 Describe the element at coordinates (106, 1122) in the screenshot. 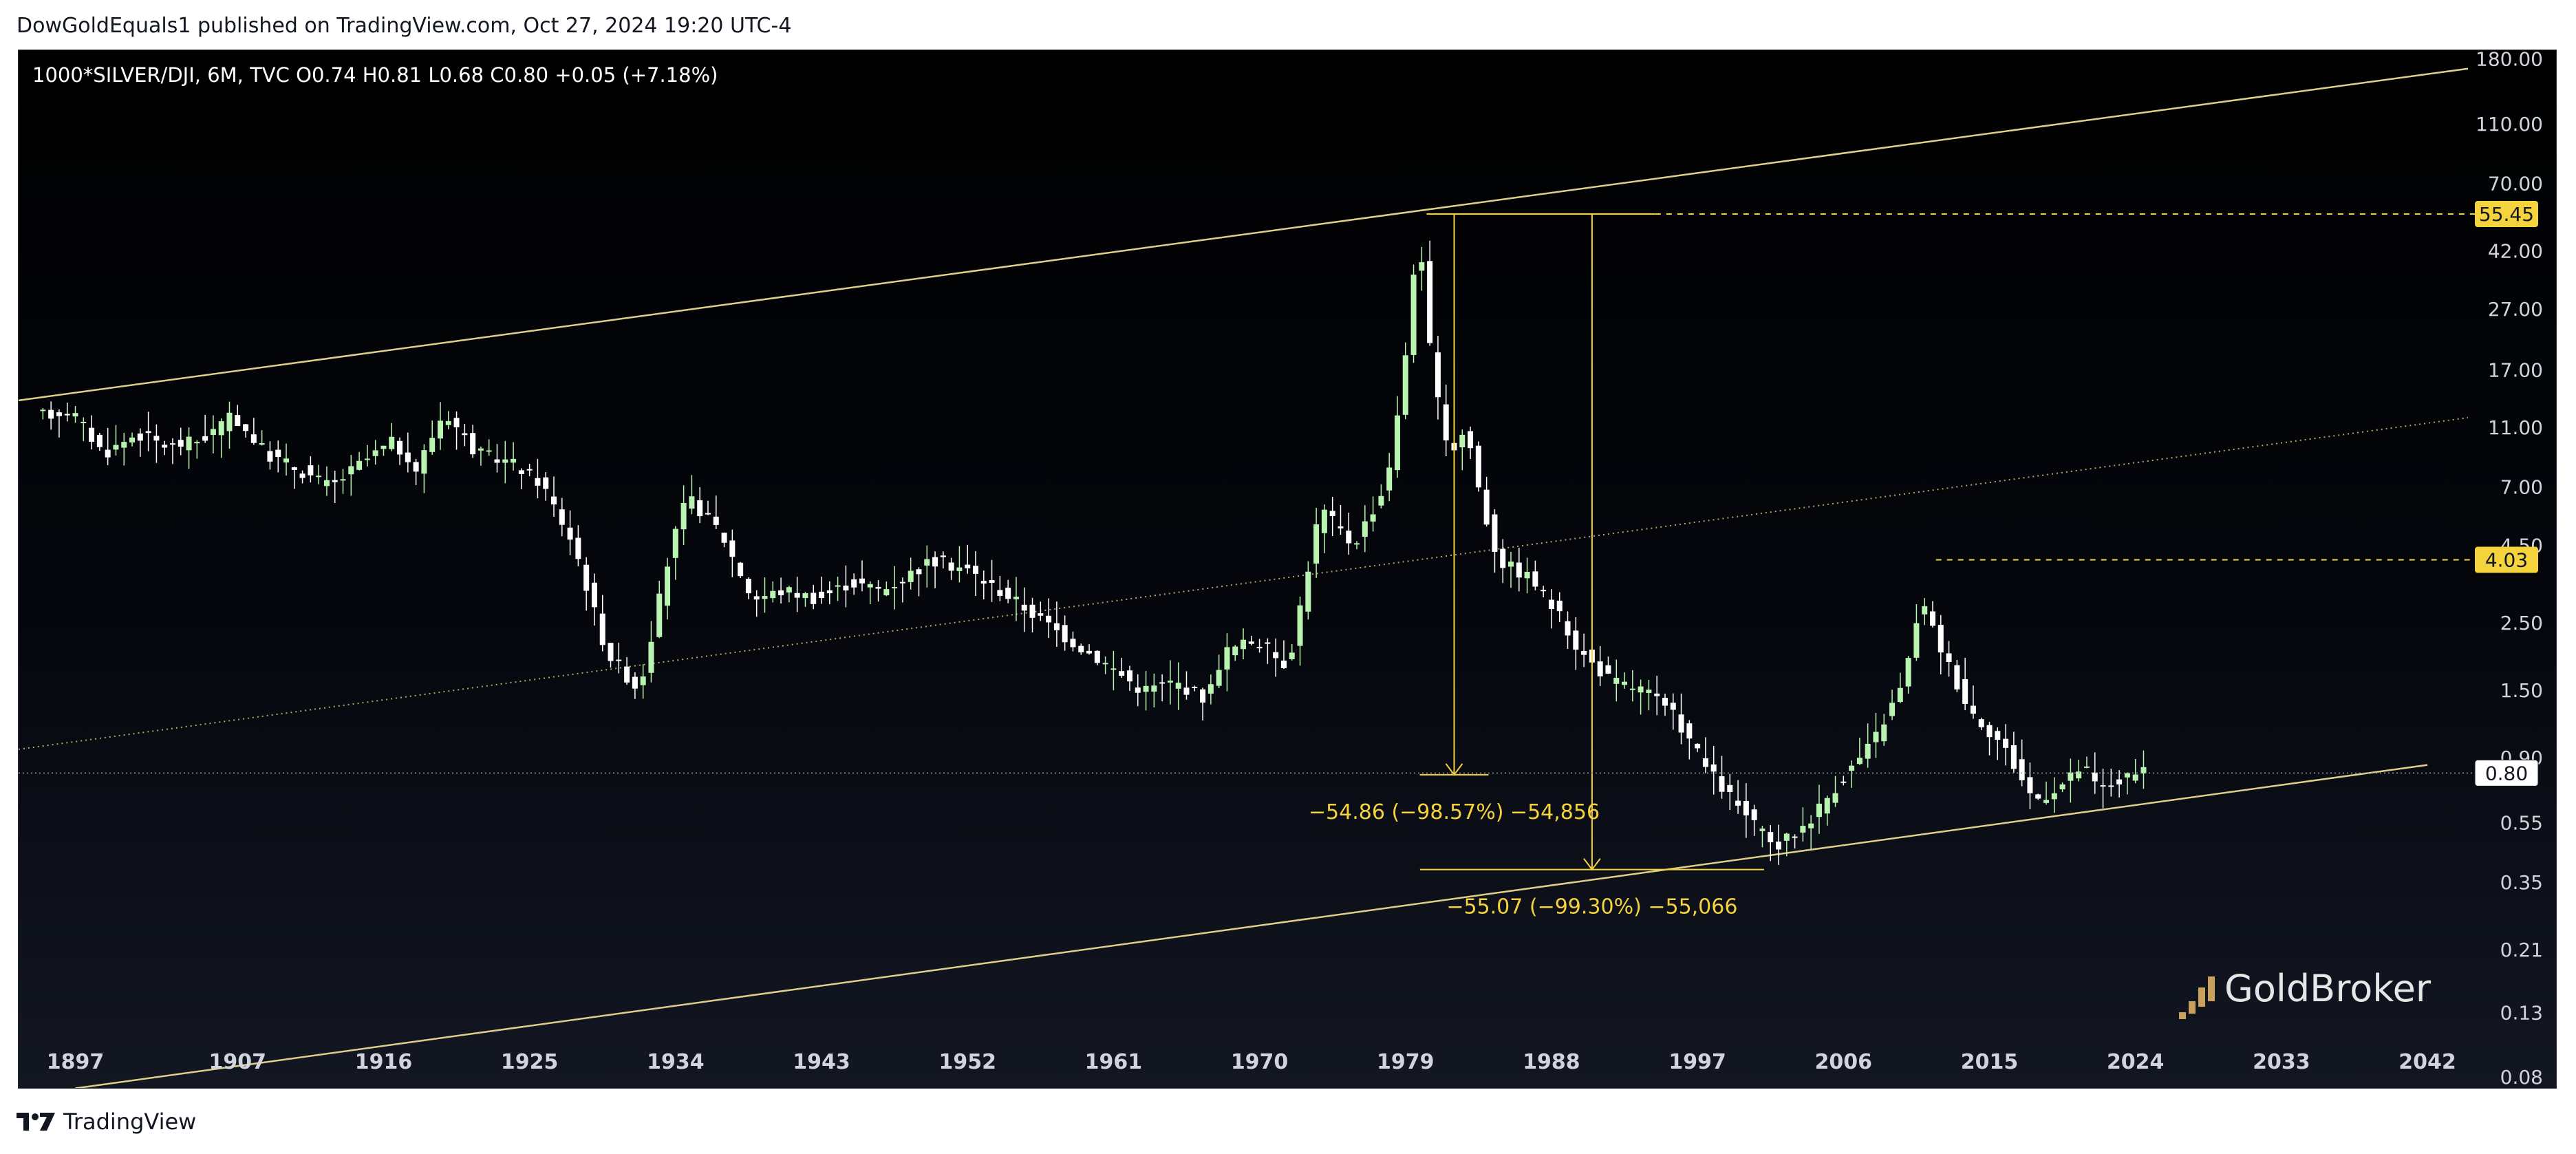

I see `tradingview-footer: TradingView` at that location.